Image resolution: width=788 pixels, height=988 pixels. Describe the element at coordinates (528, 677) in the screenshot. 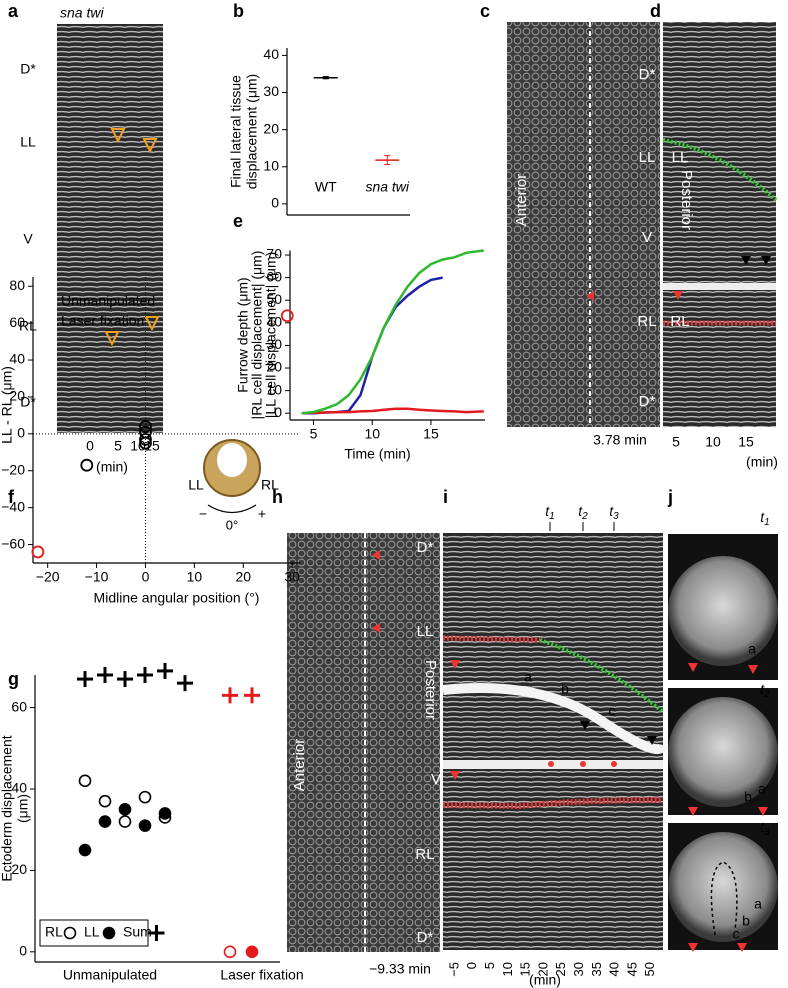

I see `cell-label: a` at that location.